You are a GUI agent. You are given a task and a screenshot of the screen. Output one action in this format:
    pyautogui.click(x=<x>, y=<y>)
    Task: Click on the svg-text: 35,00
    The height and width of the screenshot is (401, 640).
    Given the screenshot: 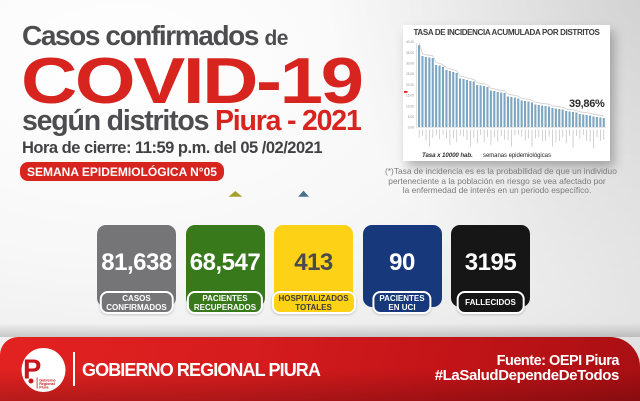 What is the action you would take?
    pyautogui.click(x=410, y=53)
    